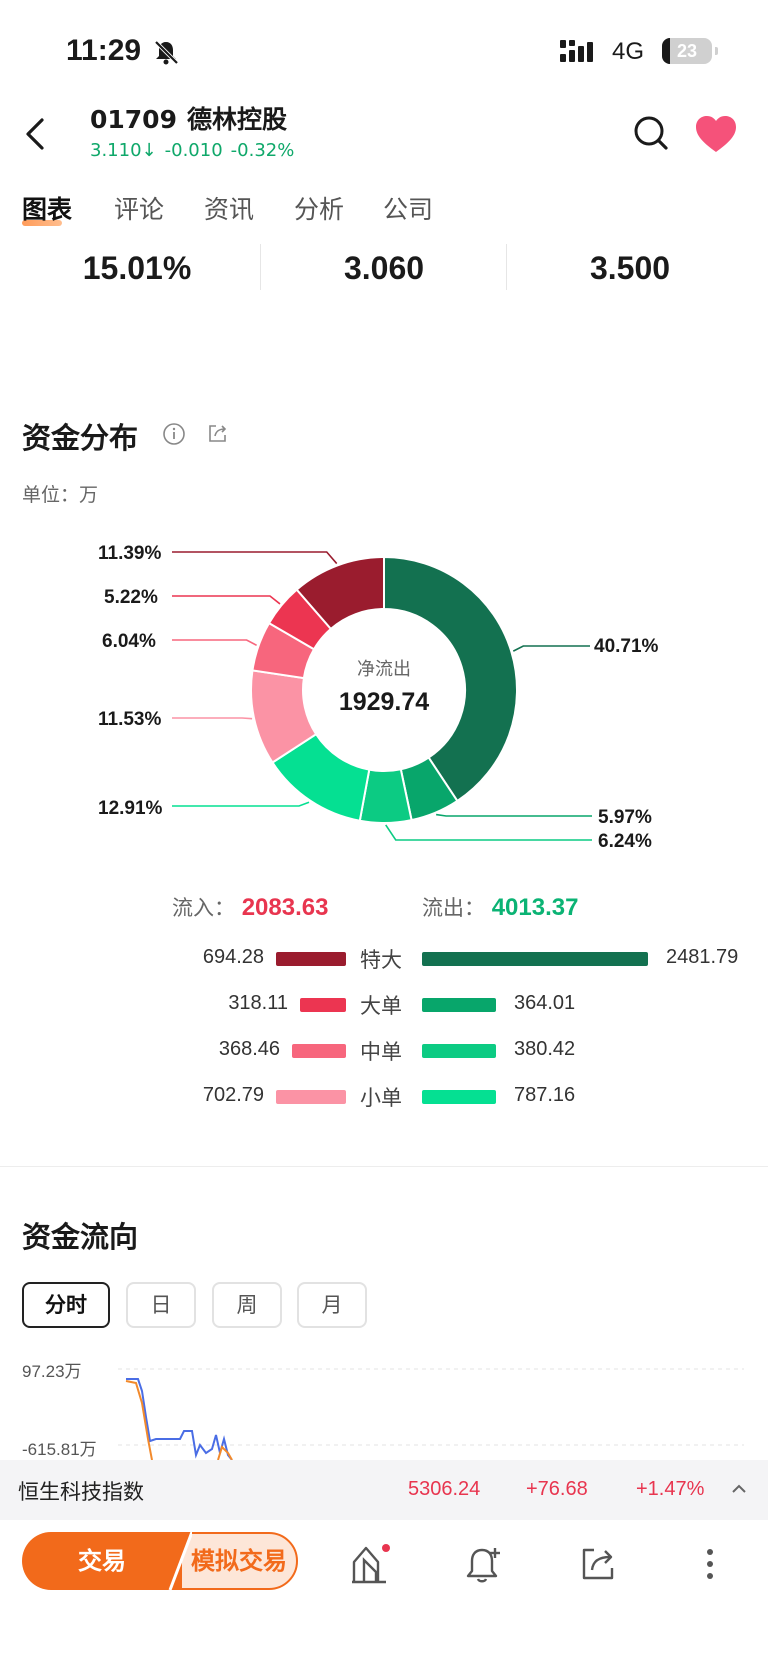  I want to click on flow-line-orange, so click(139, 1420).